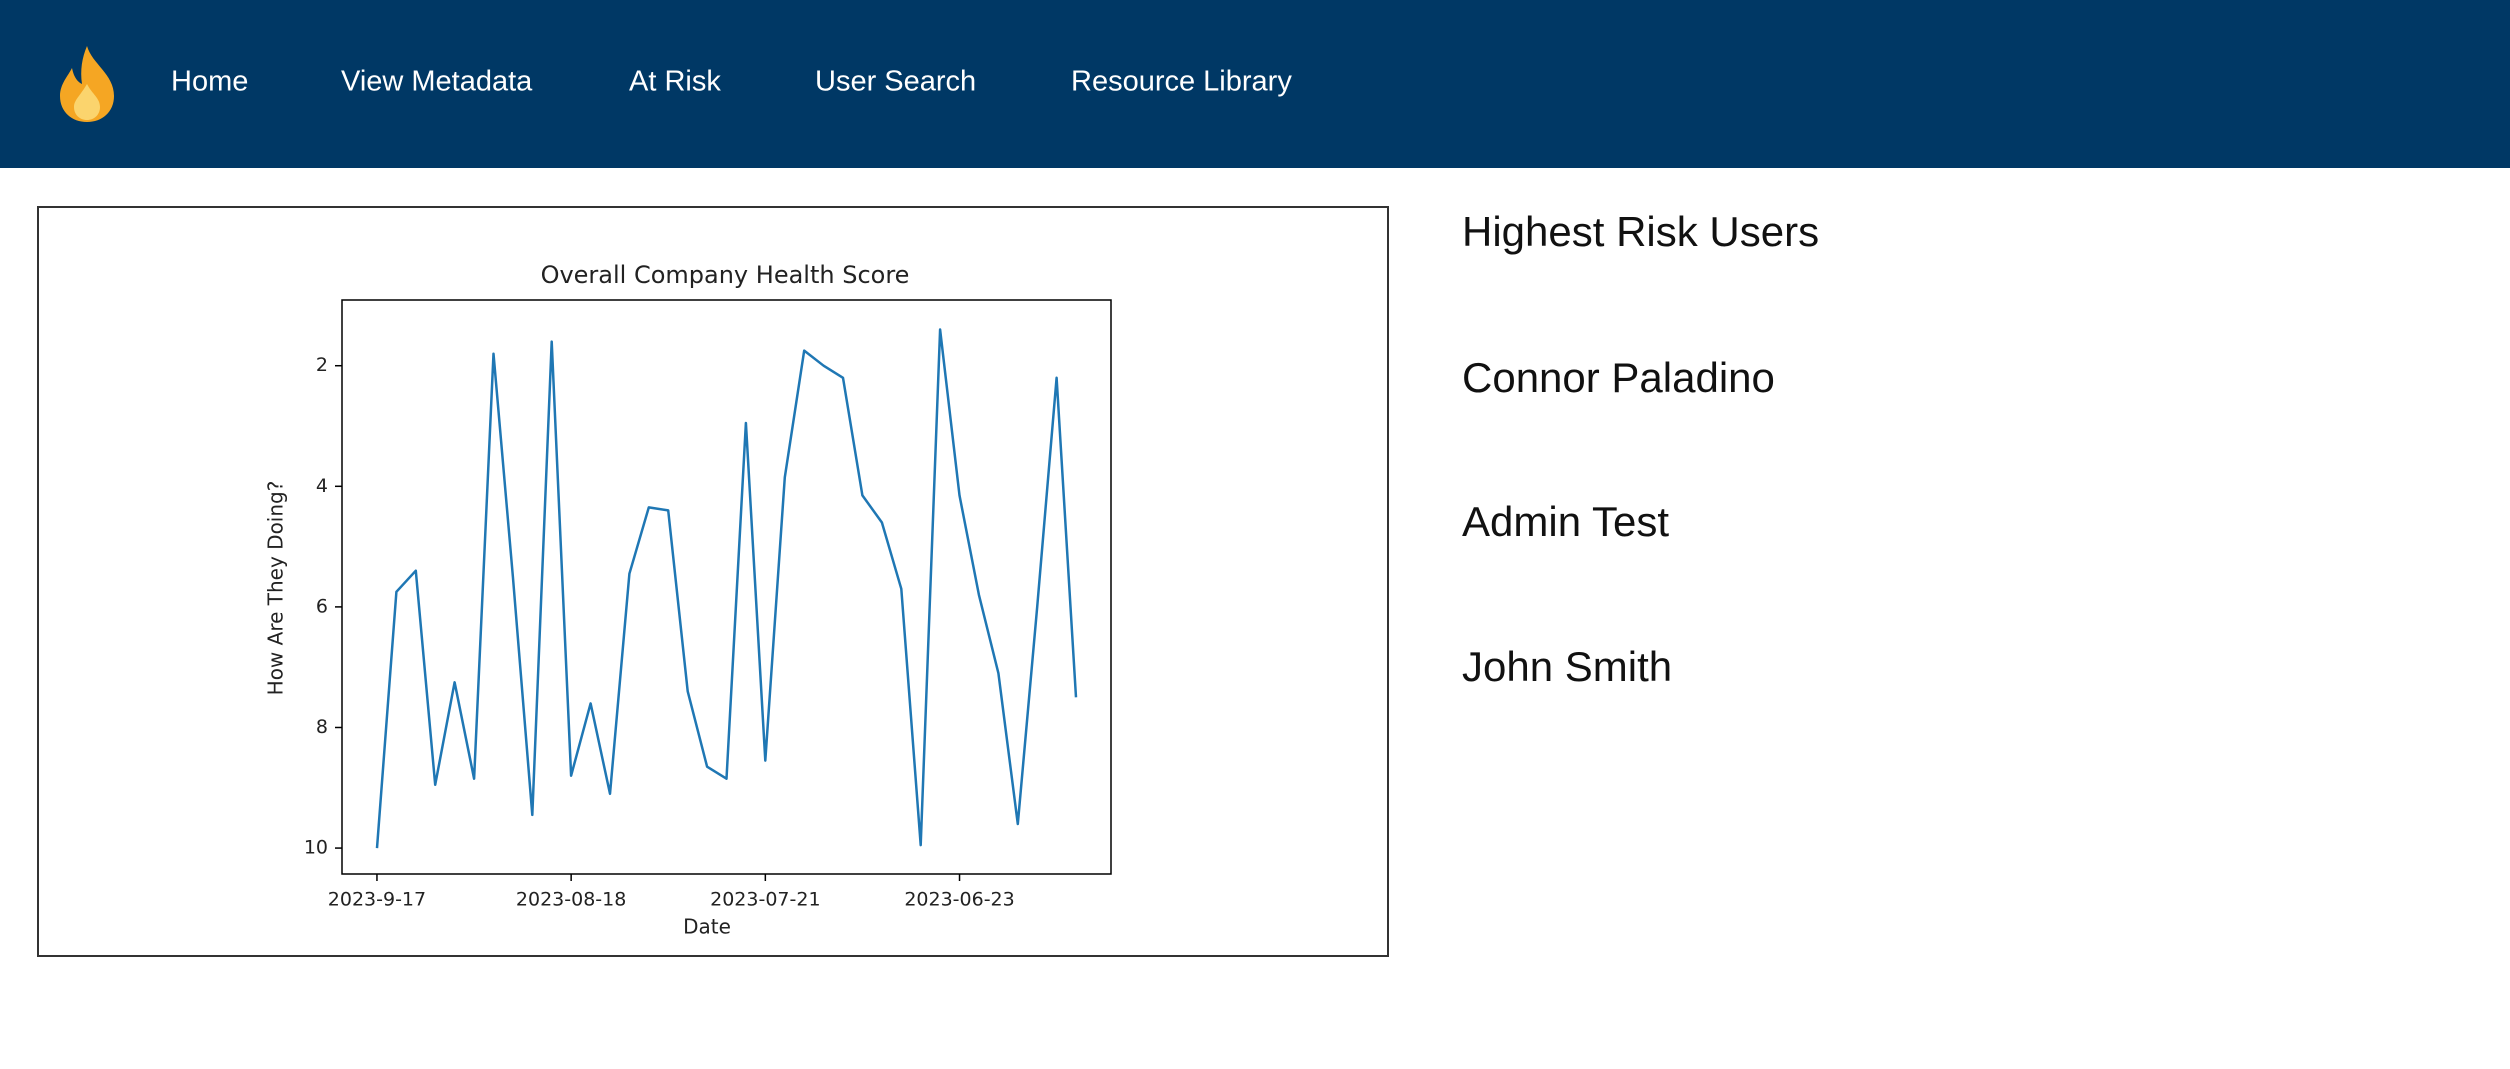 The height and width of the screenshot is (1069, 2510). Describe the element at coordinates (322, 606) in the screenshot. I see `y-tick-label: 6` at that location.